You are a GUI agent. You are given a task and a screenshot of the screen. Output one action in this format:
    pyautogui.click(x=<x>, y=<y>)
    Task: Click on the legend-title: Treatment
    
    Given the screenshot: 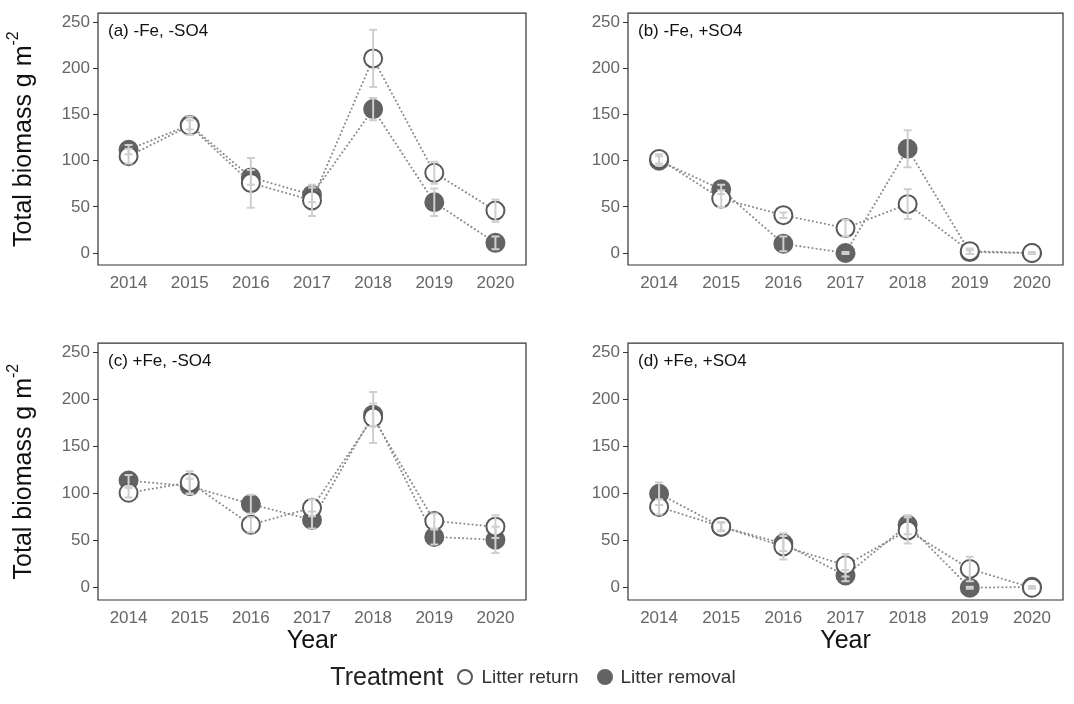 What is the action you would take?
    pyautogui.click(x=387, y=676)
    